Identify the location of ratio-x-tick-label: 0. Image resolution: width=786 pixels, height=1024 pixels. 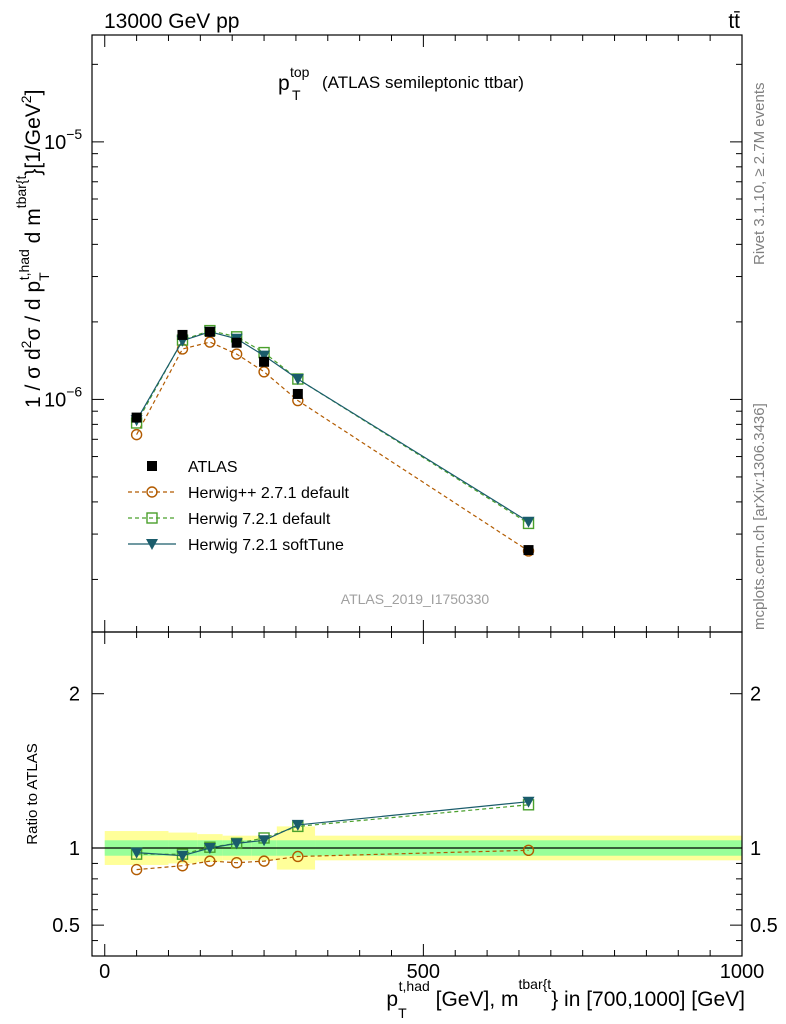
(104, 972).